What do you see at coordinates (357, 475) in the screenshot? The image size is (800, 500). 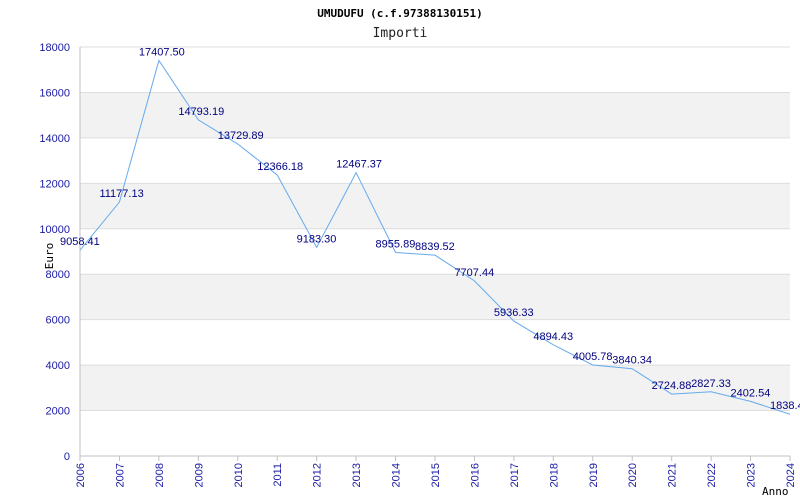 I see `x-tick-label: 2013` at bounding box center [357, 475].